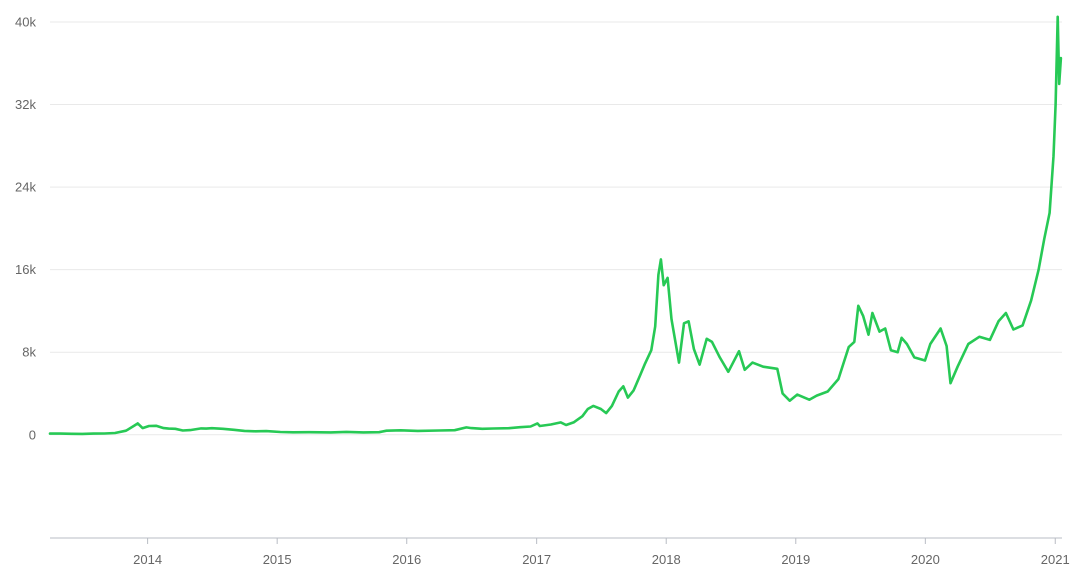  Describe the element at coordinates (556, 540) in the screenshot. I see `x-axis` at that location.